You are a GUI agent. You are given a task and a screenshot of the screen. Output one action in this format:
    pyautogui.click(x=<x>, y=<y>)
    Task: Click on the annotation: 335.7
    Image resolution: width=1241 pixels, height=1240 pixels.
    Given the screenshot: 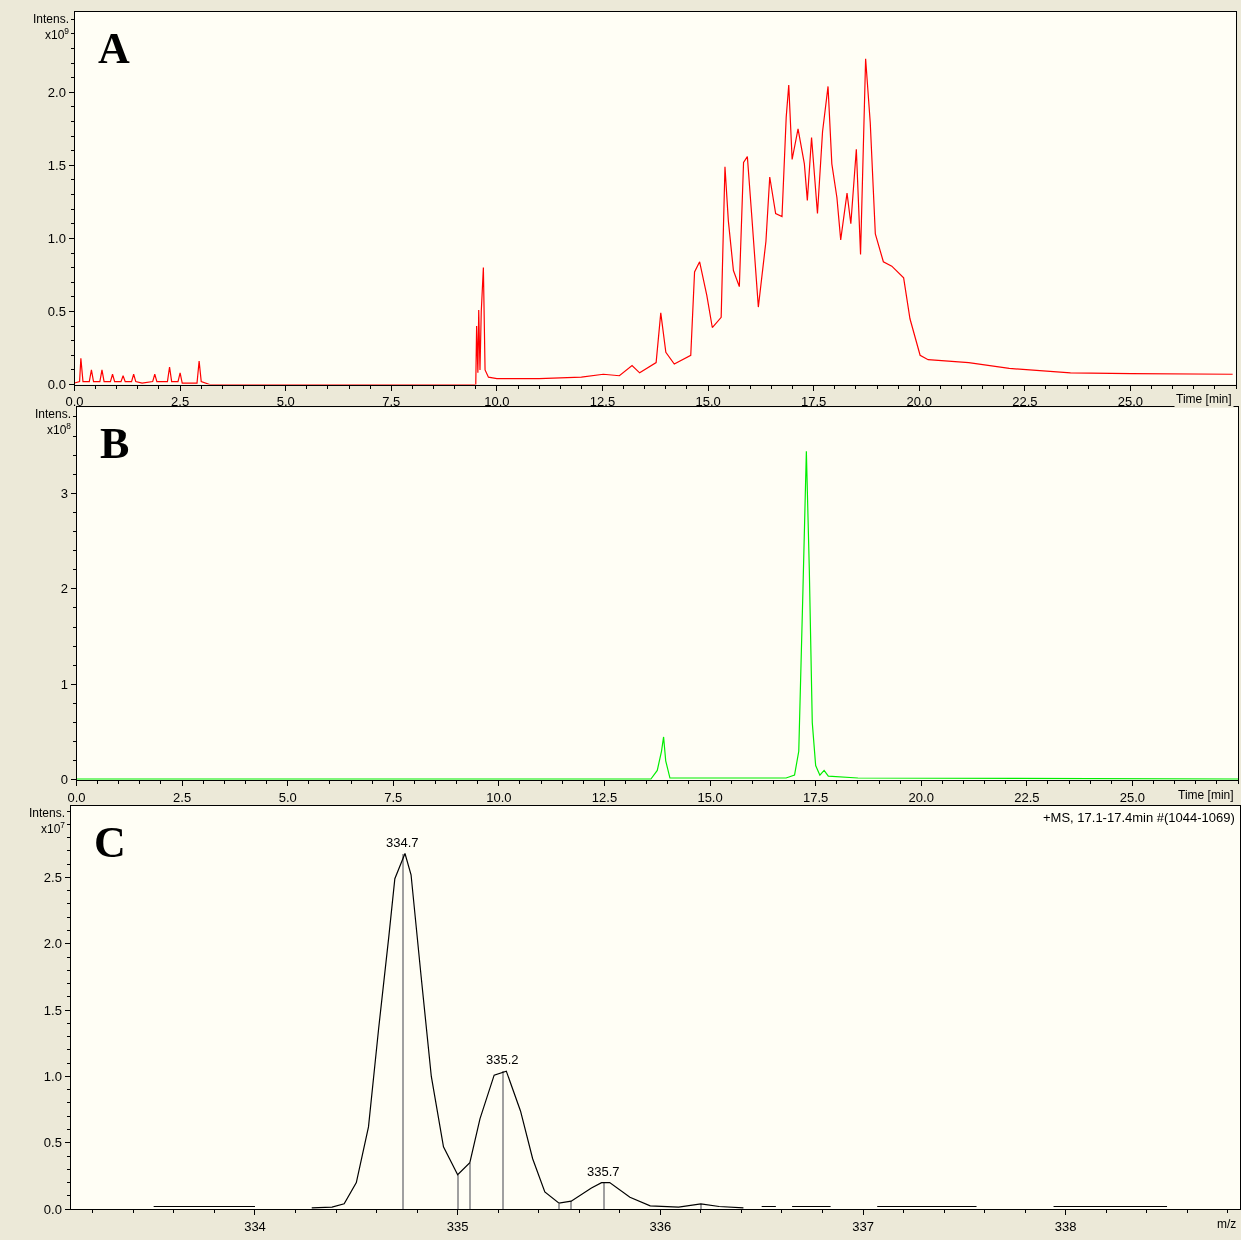 What is the action you would take?
    pyautogui.click(x=603, y=1171)
    